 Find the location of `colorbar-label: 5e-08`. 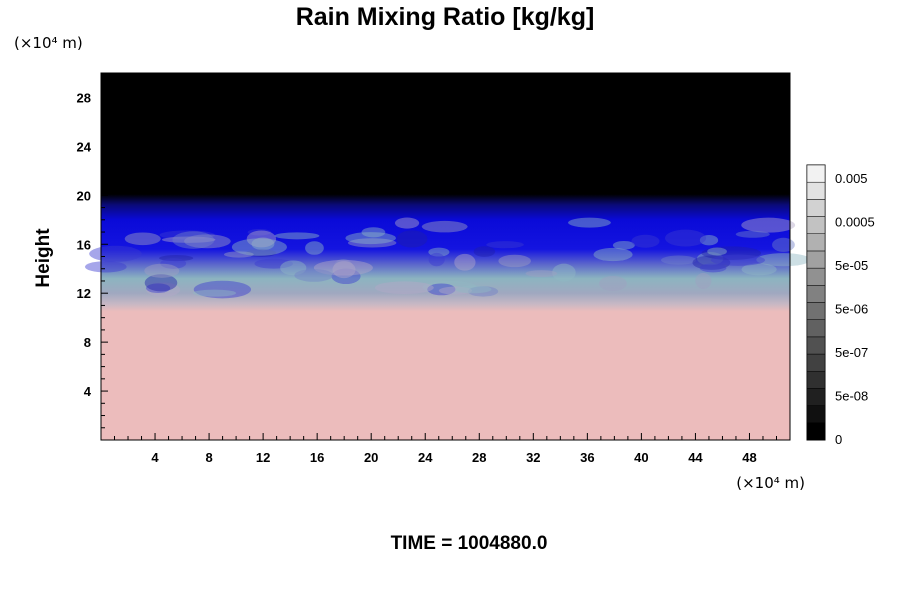

colorbar-label: 5e-08 is located at coordinates (851, 396).